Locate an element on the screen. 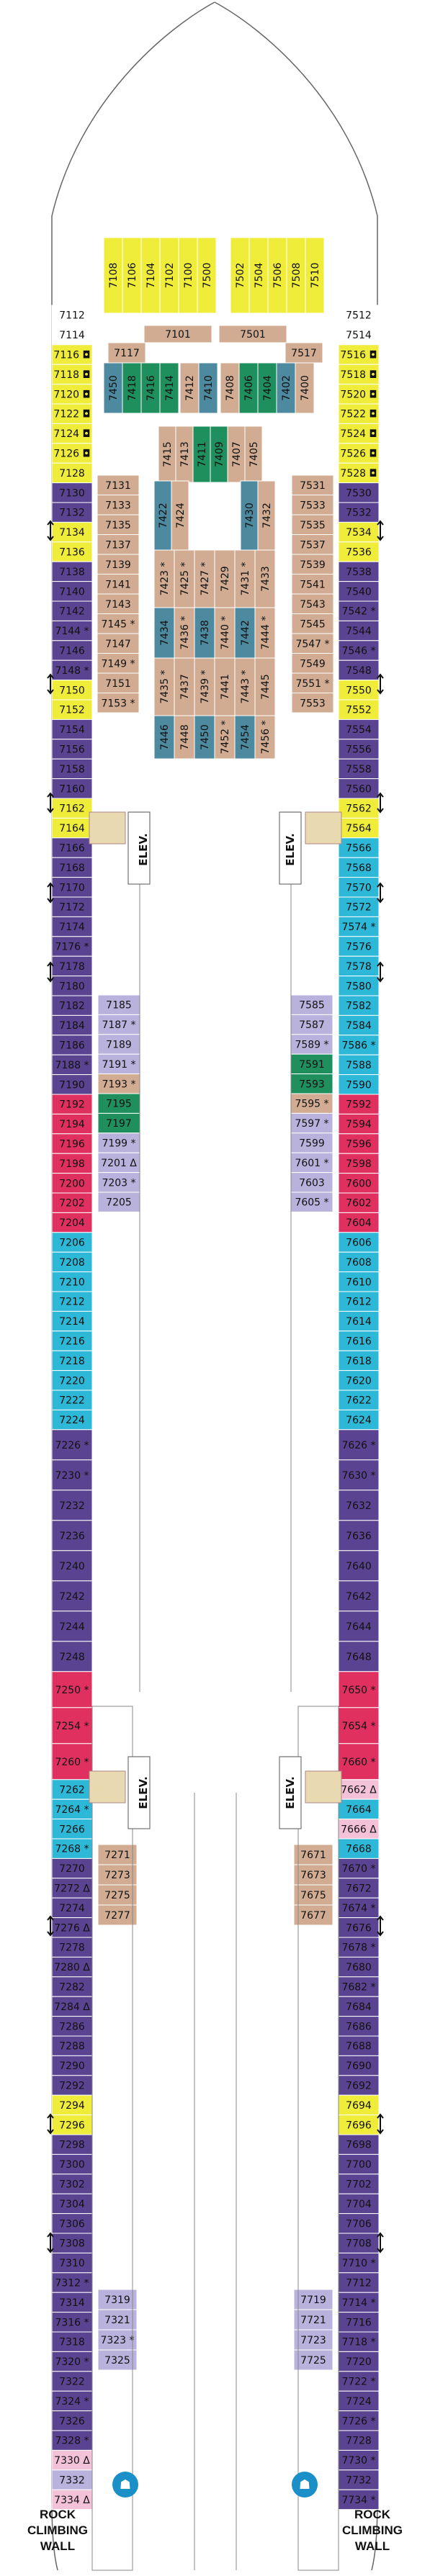 This screenshot has width=430, height=2576. cabin-7330: 7330 Δ is located at coordinates (72, 2460).